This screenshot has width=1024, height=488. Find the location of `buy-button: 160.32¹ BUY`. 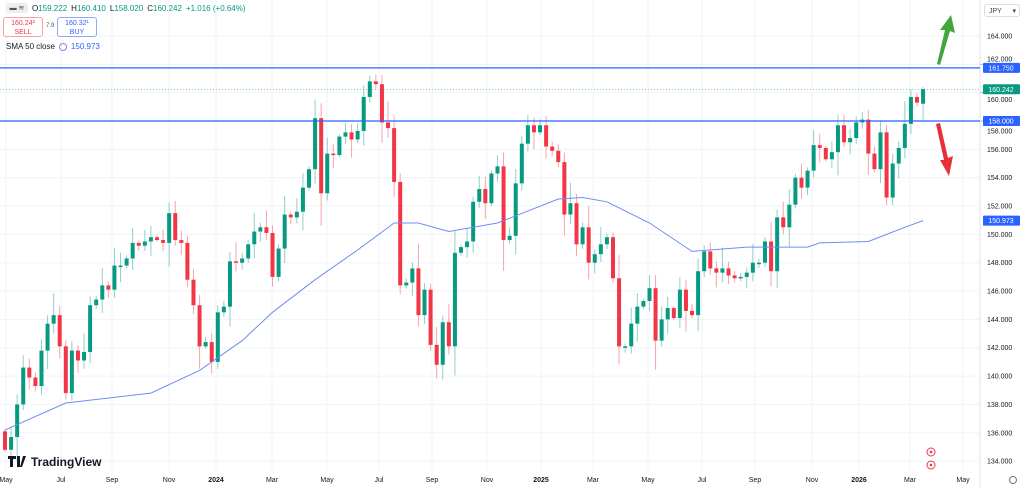

buy-button: 160.32¹ BUY is located at coordinates (77, 27).